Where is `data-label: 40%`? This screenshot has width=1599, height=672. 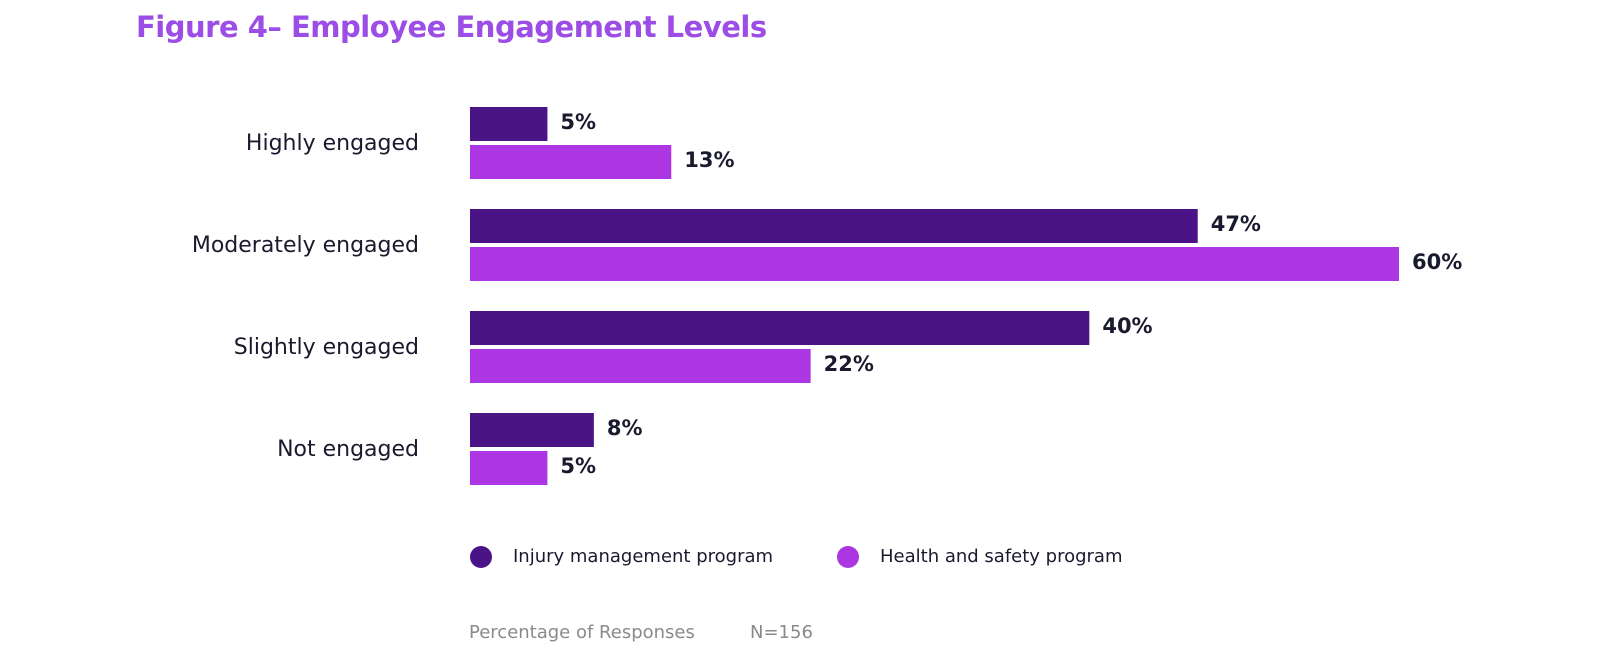
data-label: 40% is located at coordinates (1127, 326).